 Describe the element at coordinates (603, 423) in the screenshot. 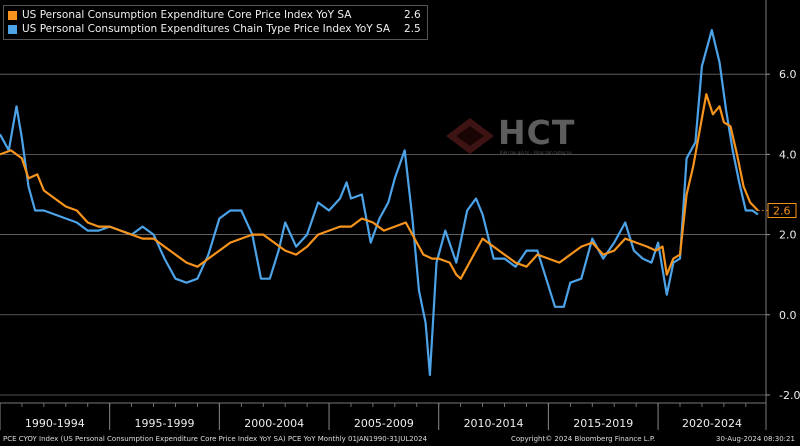

I see `x-tick-label-5: 2015-2019` at that location.